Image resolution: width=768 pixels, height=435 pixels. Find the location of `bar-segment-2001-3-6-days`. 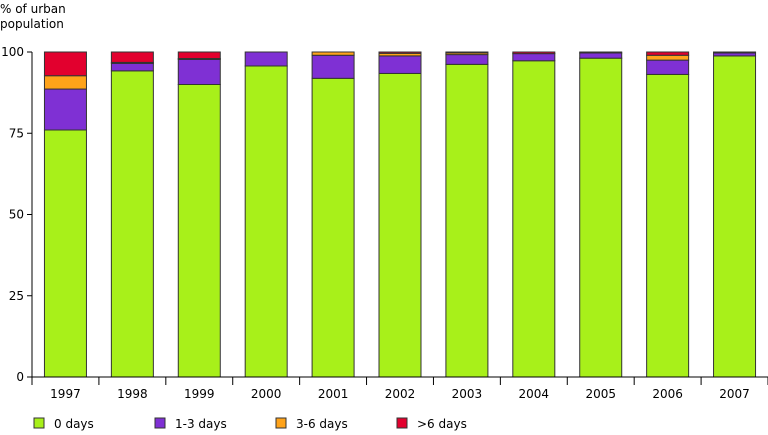

bar-segment-2001-3-6-days is located at coordinates (333, 53).